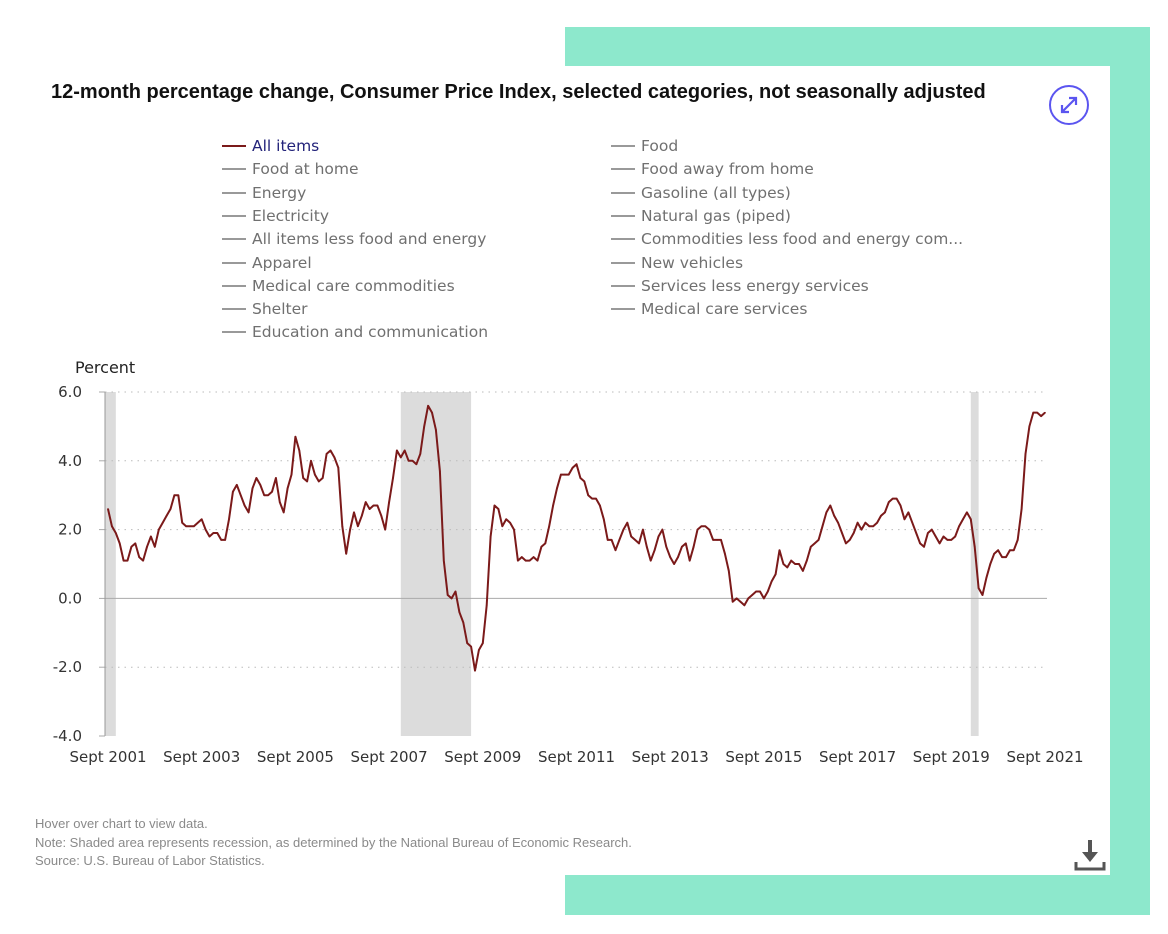  Describe the element at coordinates (727, 169) in the screenshot. I see `legend-label: Food away from home` at that location.